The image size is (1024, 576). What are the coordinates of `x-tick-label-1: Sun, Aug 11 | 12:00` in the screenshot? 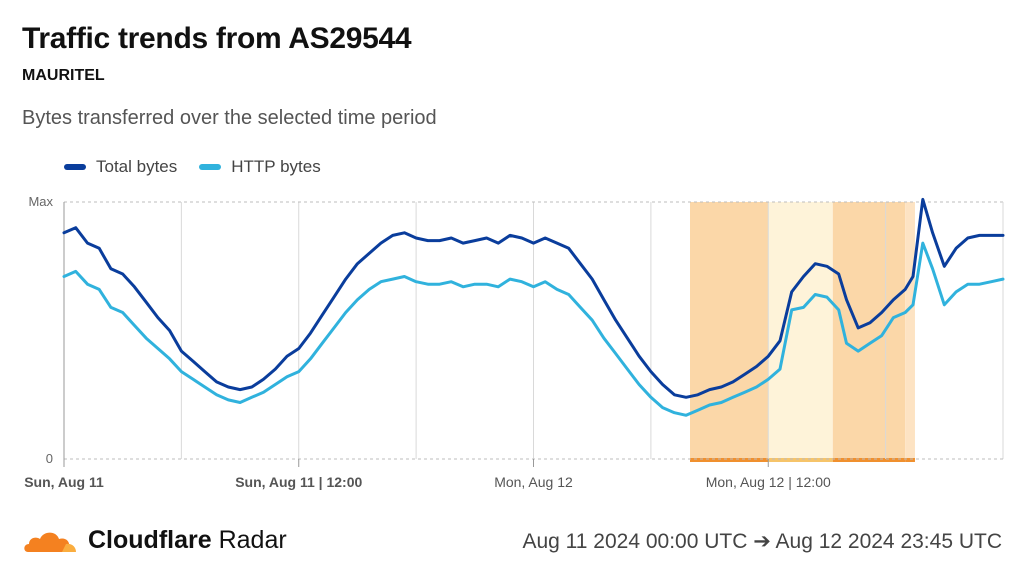 It's located at (298, 482).